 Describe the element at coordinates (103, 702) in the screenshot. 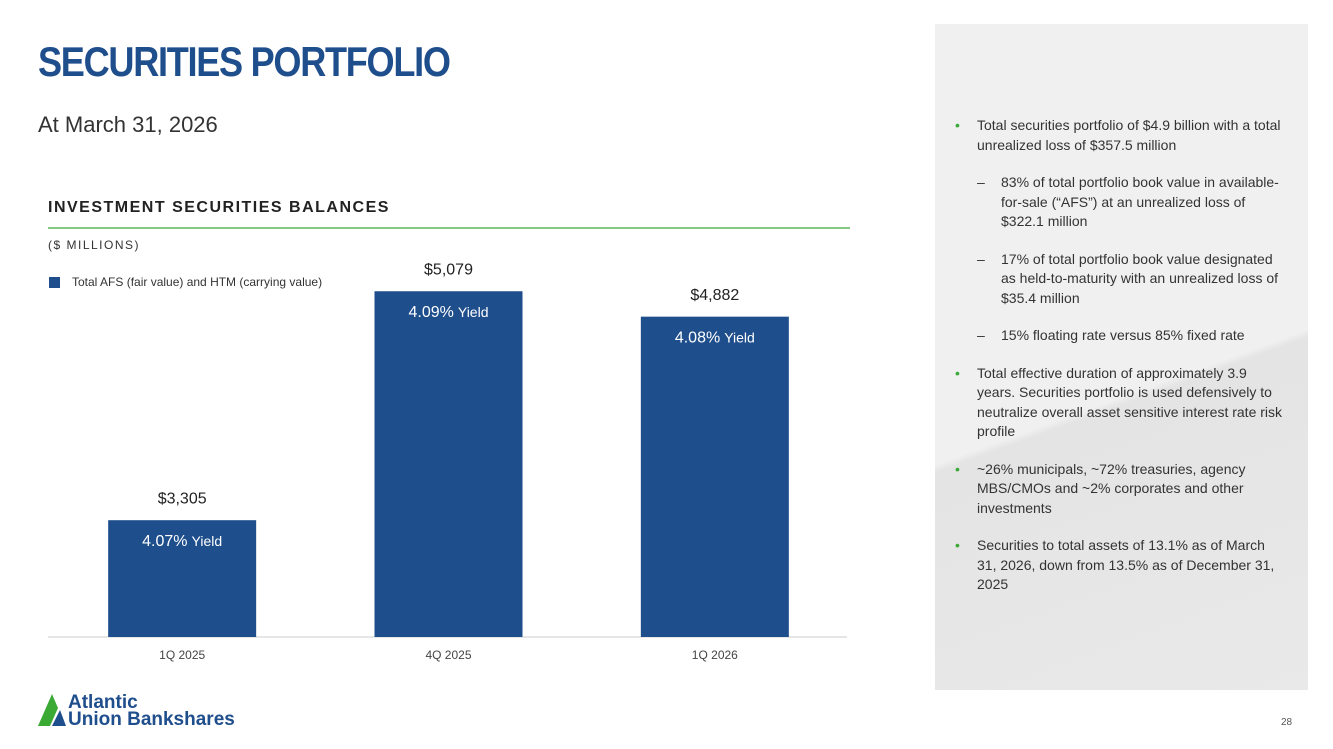

I see `logo-text: Atlantic` at that location.